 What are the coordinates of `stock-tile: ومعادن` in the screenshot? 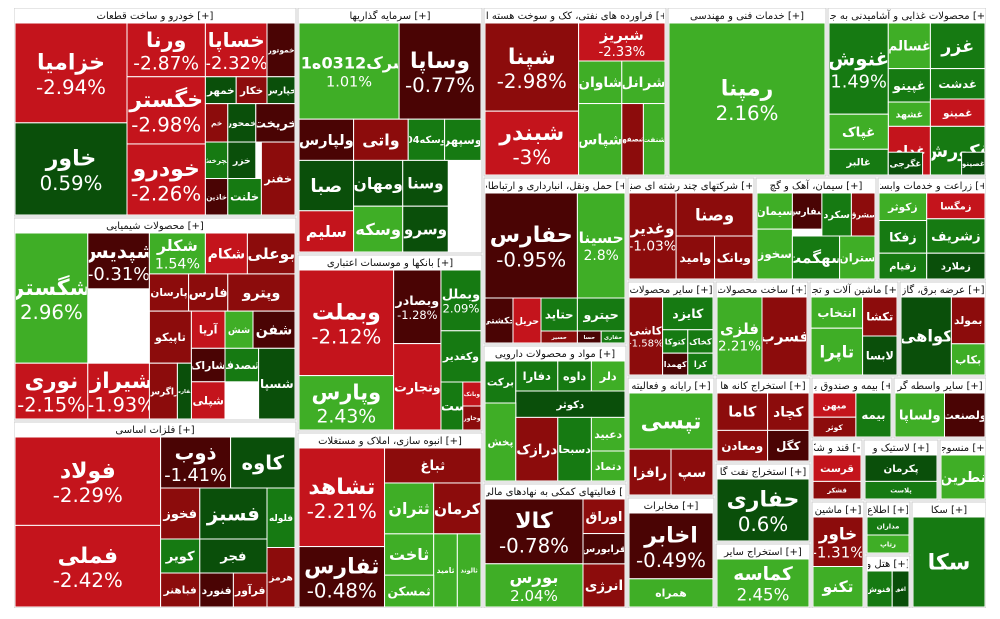 It's located at (742, 445).